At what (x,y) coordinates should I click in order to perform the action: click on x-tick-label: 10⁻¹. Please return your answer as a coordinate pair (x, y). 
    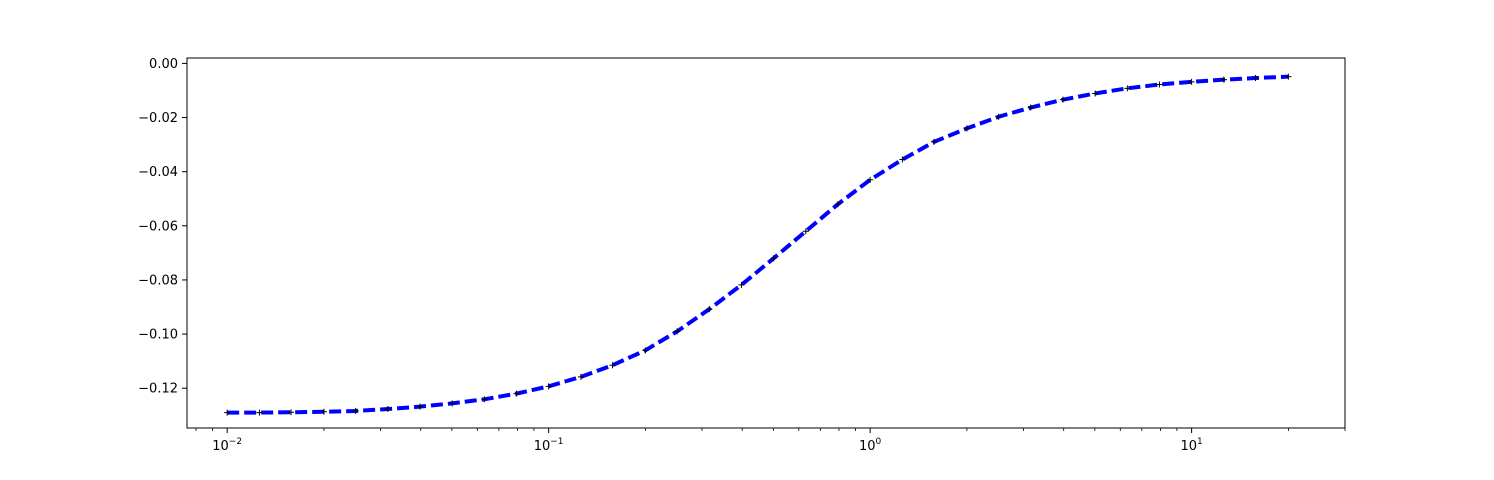
    Looking at the image, I should click on (549, 445).